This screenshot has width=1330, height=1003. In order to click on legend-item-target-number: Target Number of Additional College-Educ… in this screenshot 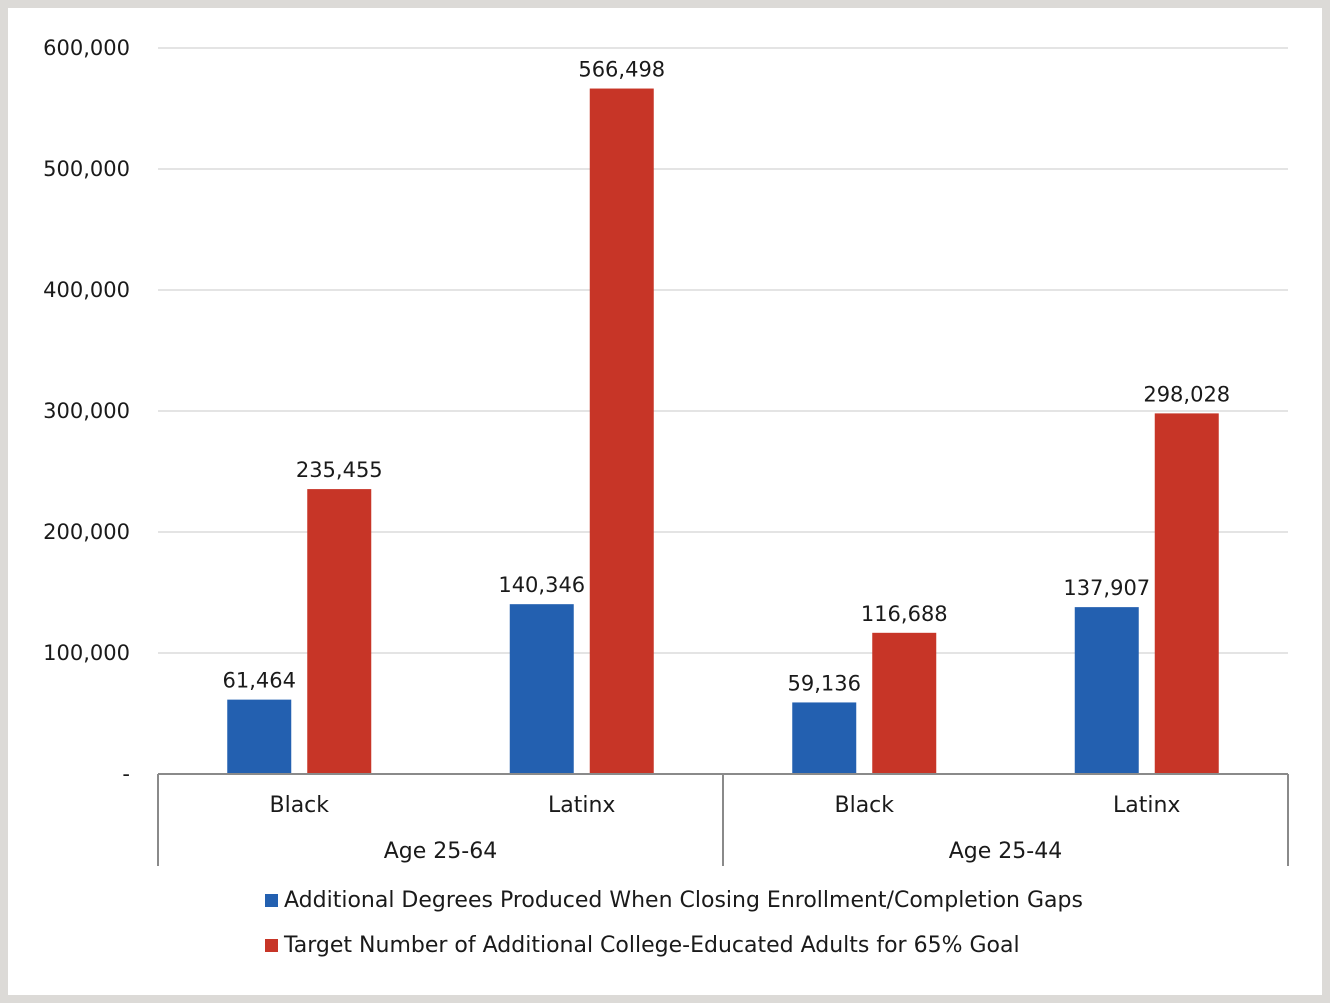, I will do `click(642, 945)`.